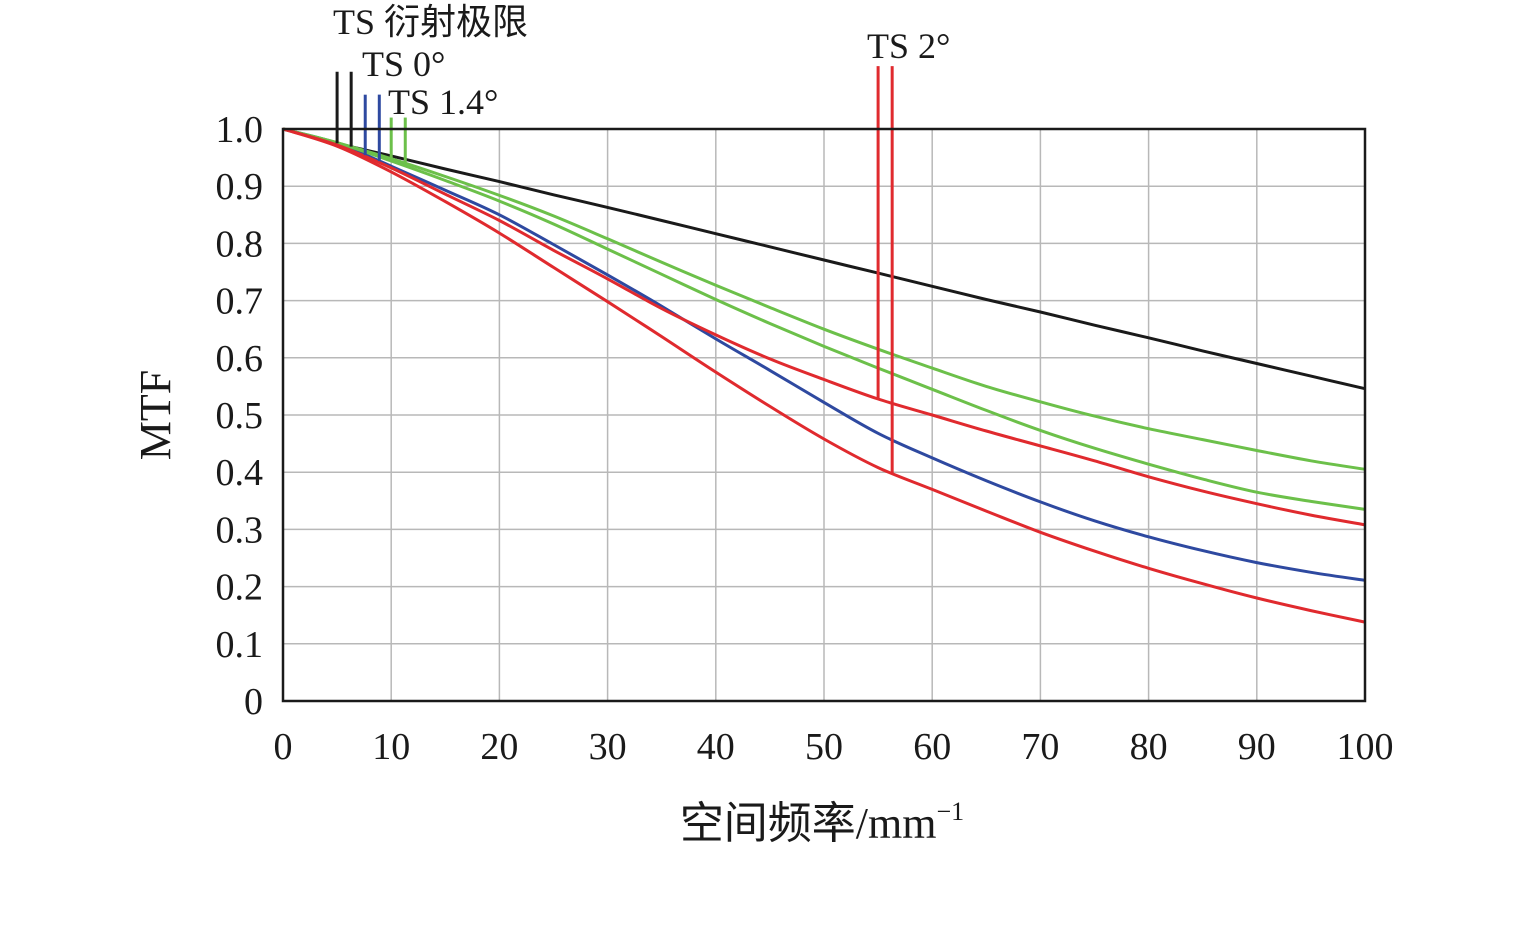 The width and height of the screenshot is (1535, 927). Describe the element at coordinates (391, 747) in the screenshot. I see `x-tick-label: 10` at that location.